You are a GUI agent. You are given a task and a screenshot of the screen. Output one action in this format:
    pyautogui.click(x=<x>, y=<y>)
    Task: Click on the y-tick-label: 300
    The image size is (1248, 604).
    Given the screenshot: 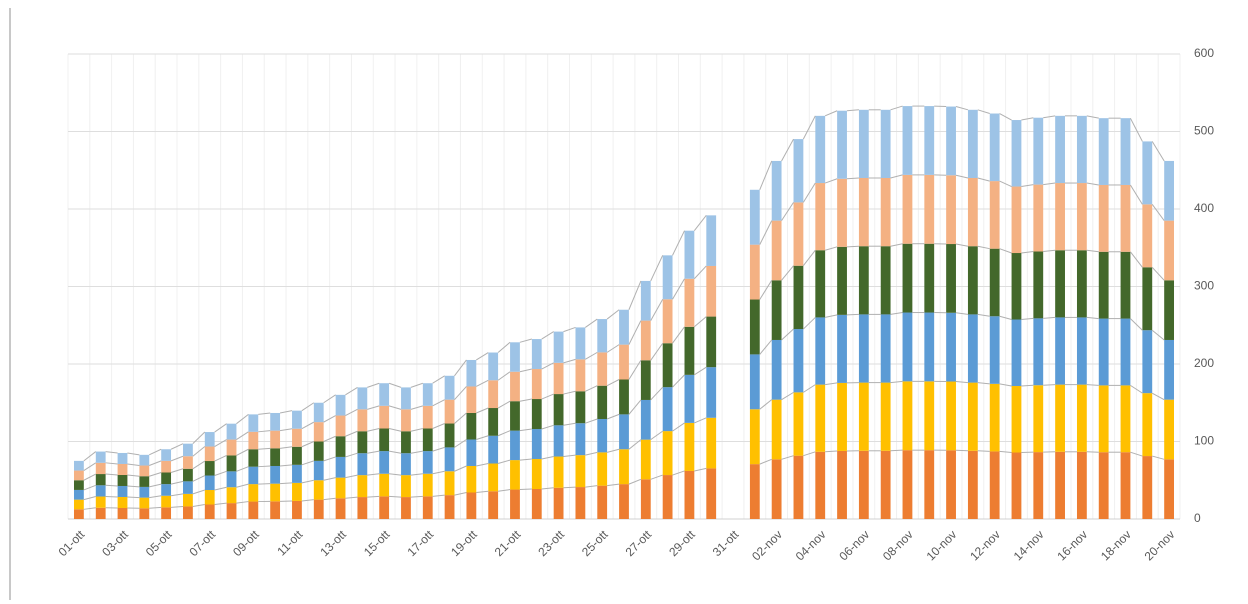 What is the action you would take?
    pyautogui.click(x=1204, y=286)
    